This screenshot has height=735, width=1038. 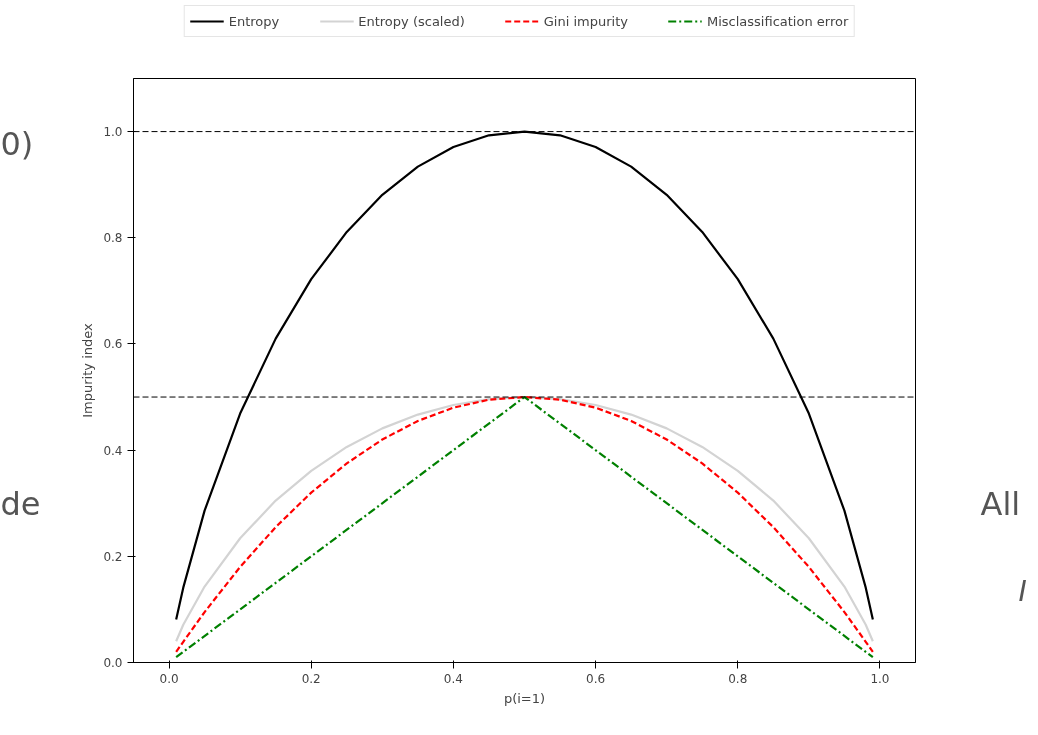 What do you see at coordinates (88, 370) in the screenshot?
I see `y-axis-title: Impurity index` at bounding box center [88, 370].